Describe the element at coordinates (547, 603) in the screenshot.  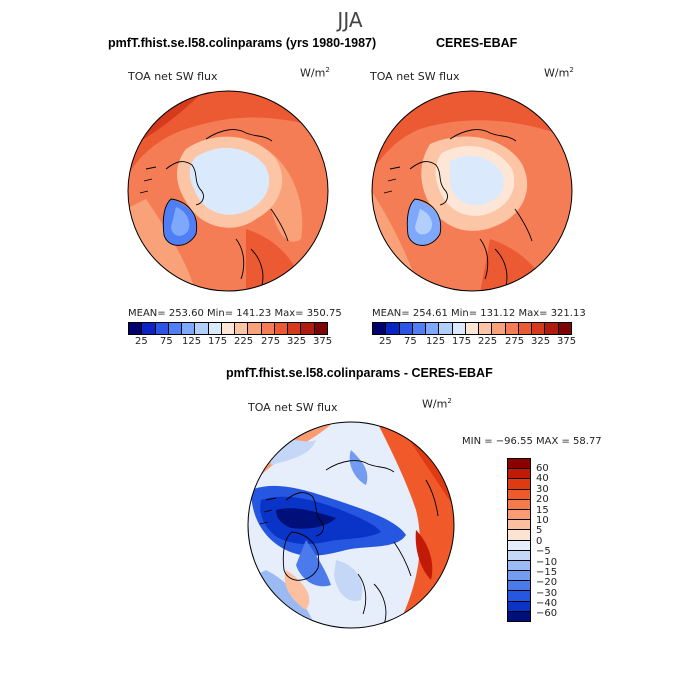
I see `tick-label: −40` at that location.